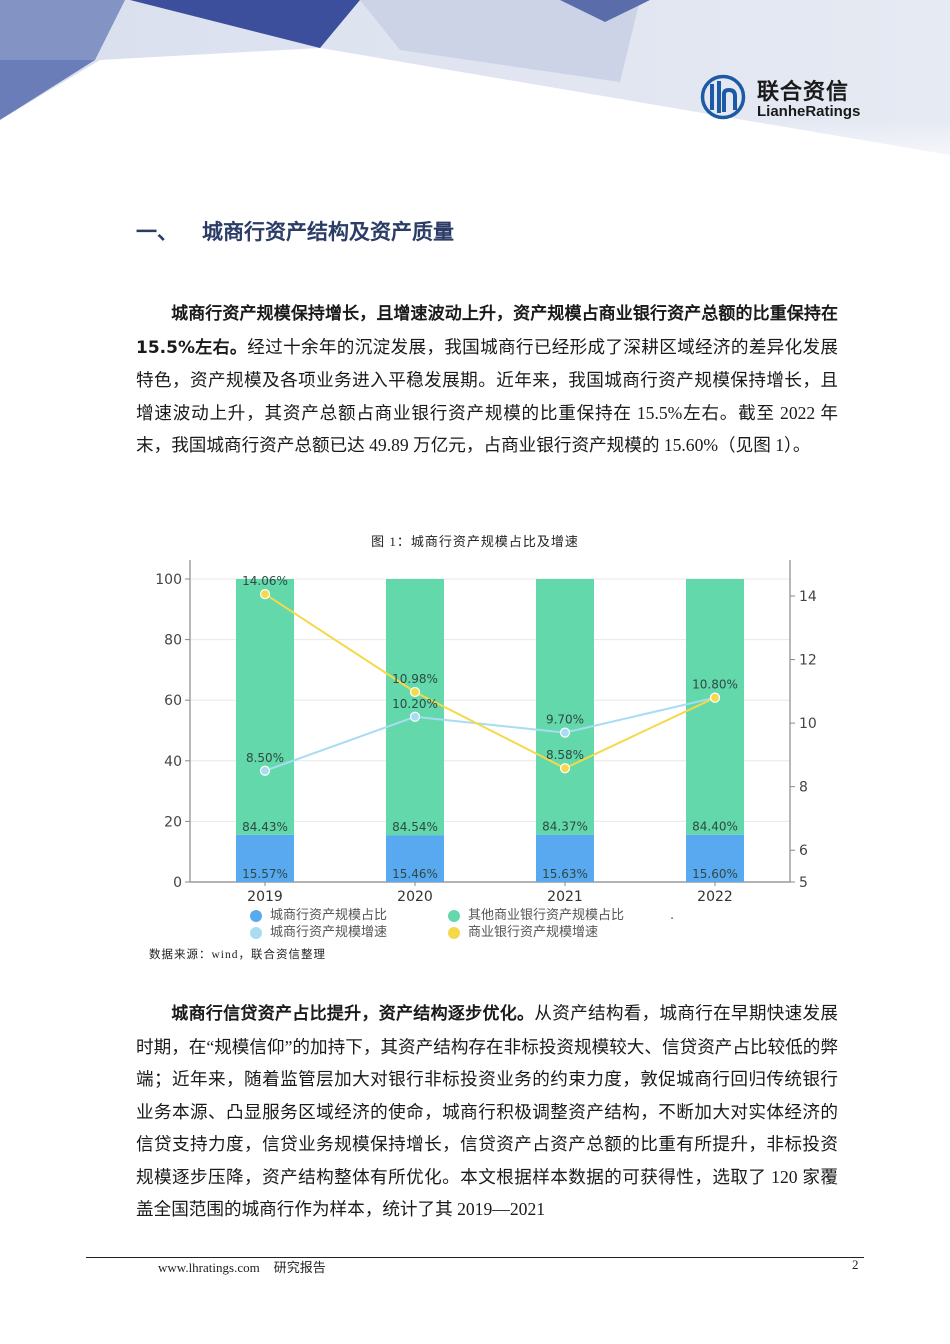 This screenshot has width=950, height=1344. What do you see at coordinates (173, 822) in the screenshot?
I see `svg-text: 20` at bounding box center [173, 822].